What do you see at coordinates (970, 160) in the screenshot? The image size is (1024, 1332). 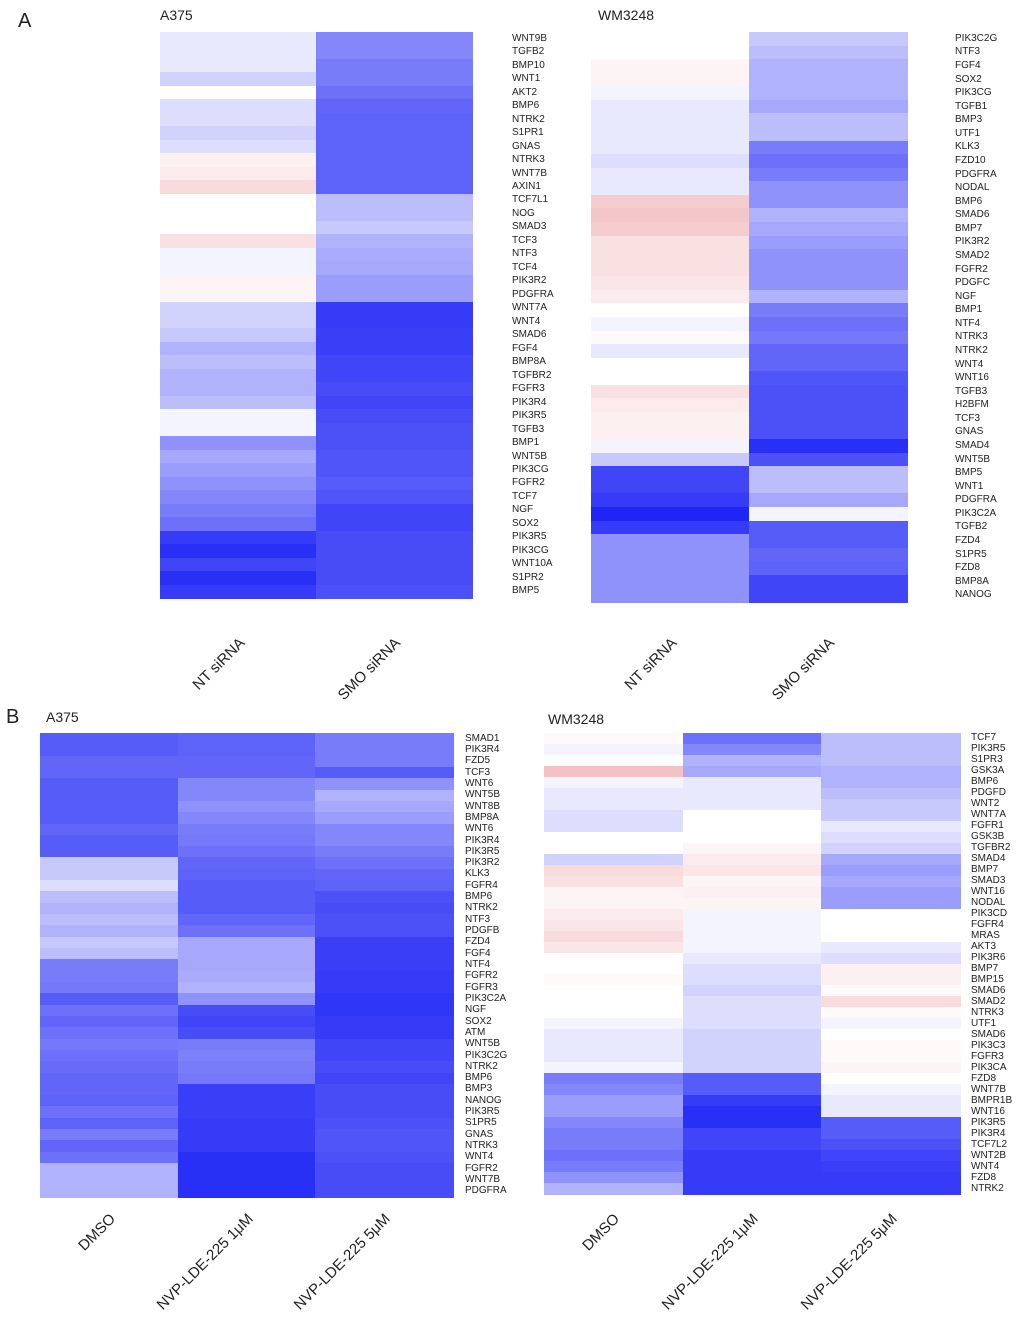 I see `gene-label: FZD10` at bounding box center [970, 160].